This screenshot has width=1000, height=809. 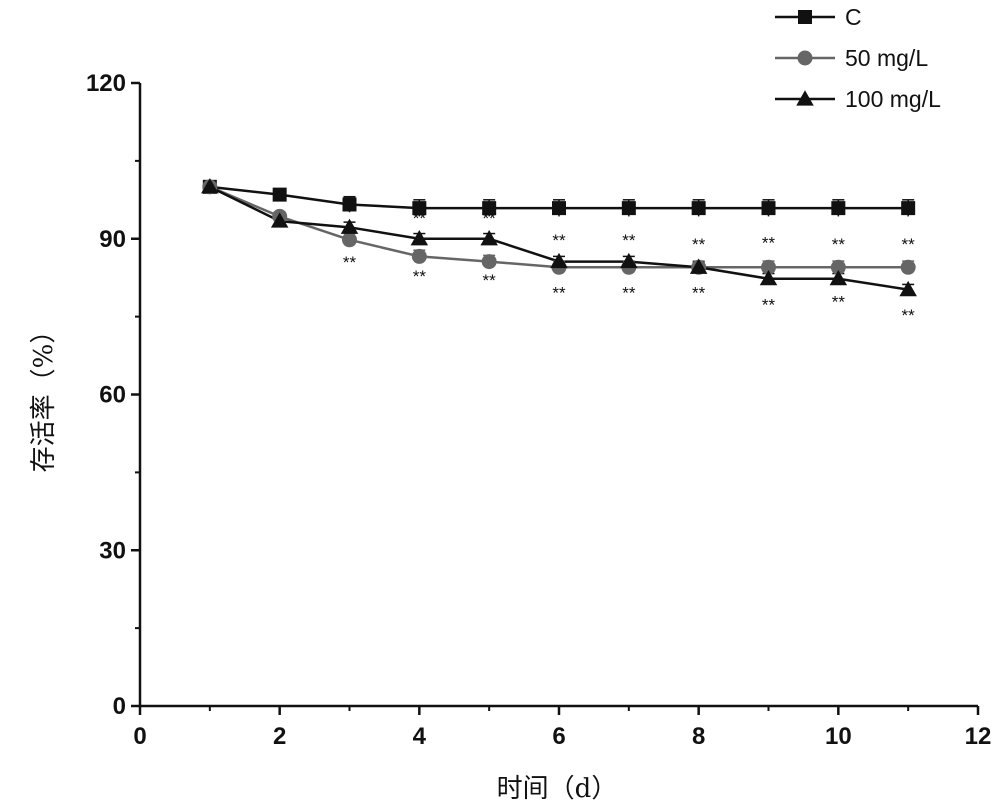 I want to click on y-axis-title: 存活率（%）, so click(x=44, y=395).